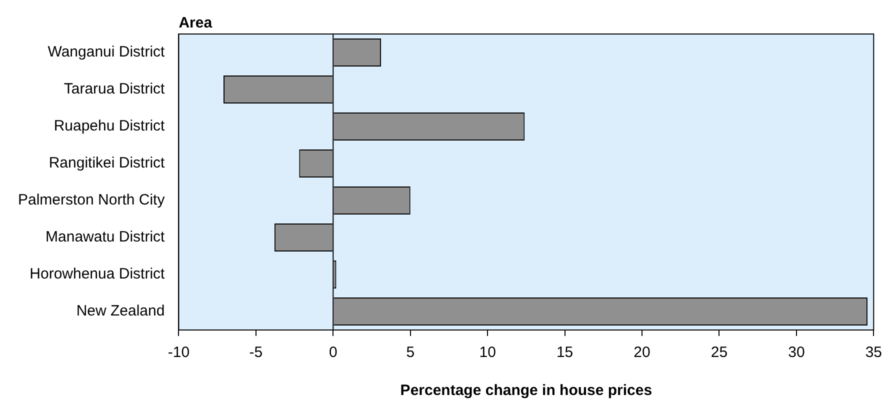 This screenshot has width=890, height=408. I want to click on y-axis-title: Area, so click(195, 23).